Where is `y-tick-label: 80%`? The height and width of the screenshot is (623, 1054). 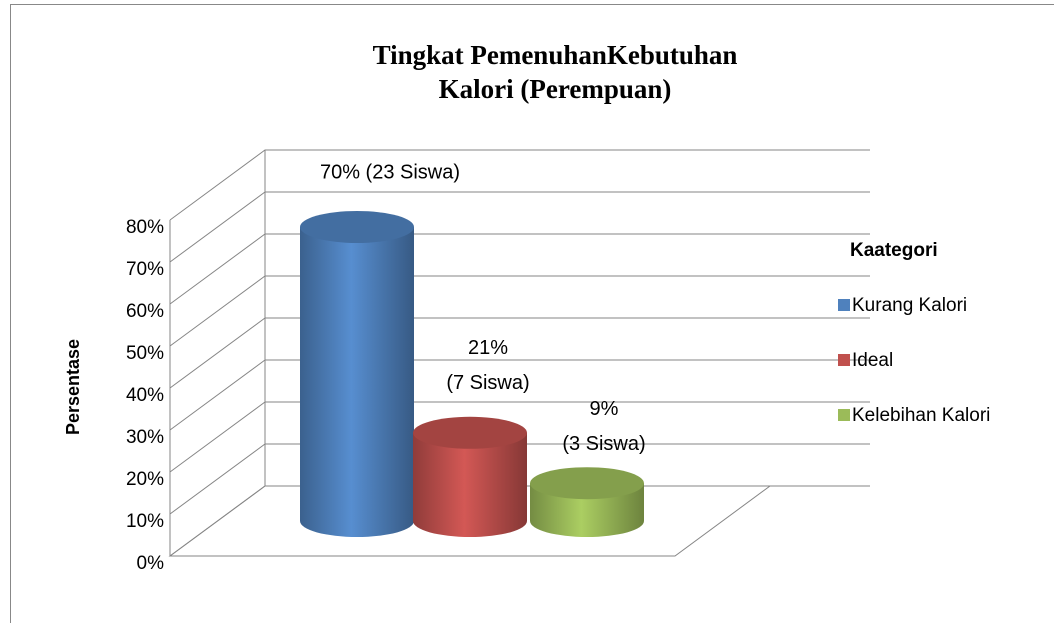
y-tick-label: 80% is located at coordinates (145, 227).